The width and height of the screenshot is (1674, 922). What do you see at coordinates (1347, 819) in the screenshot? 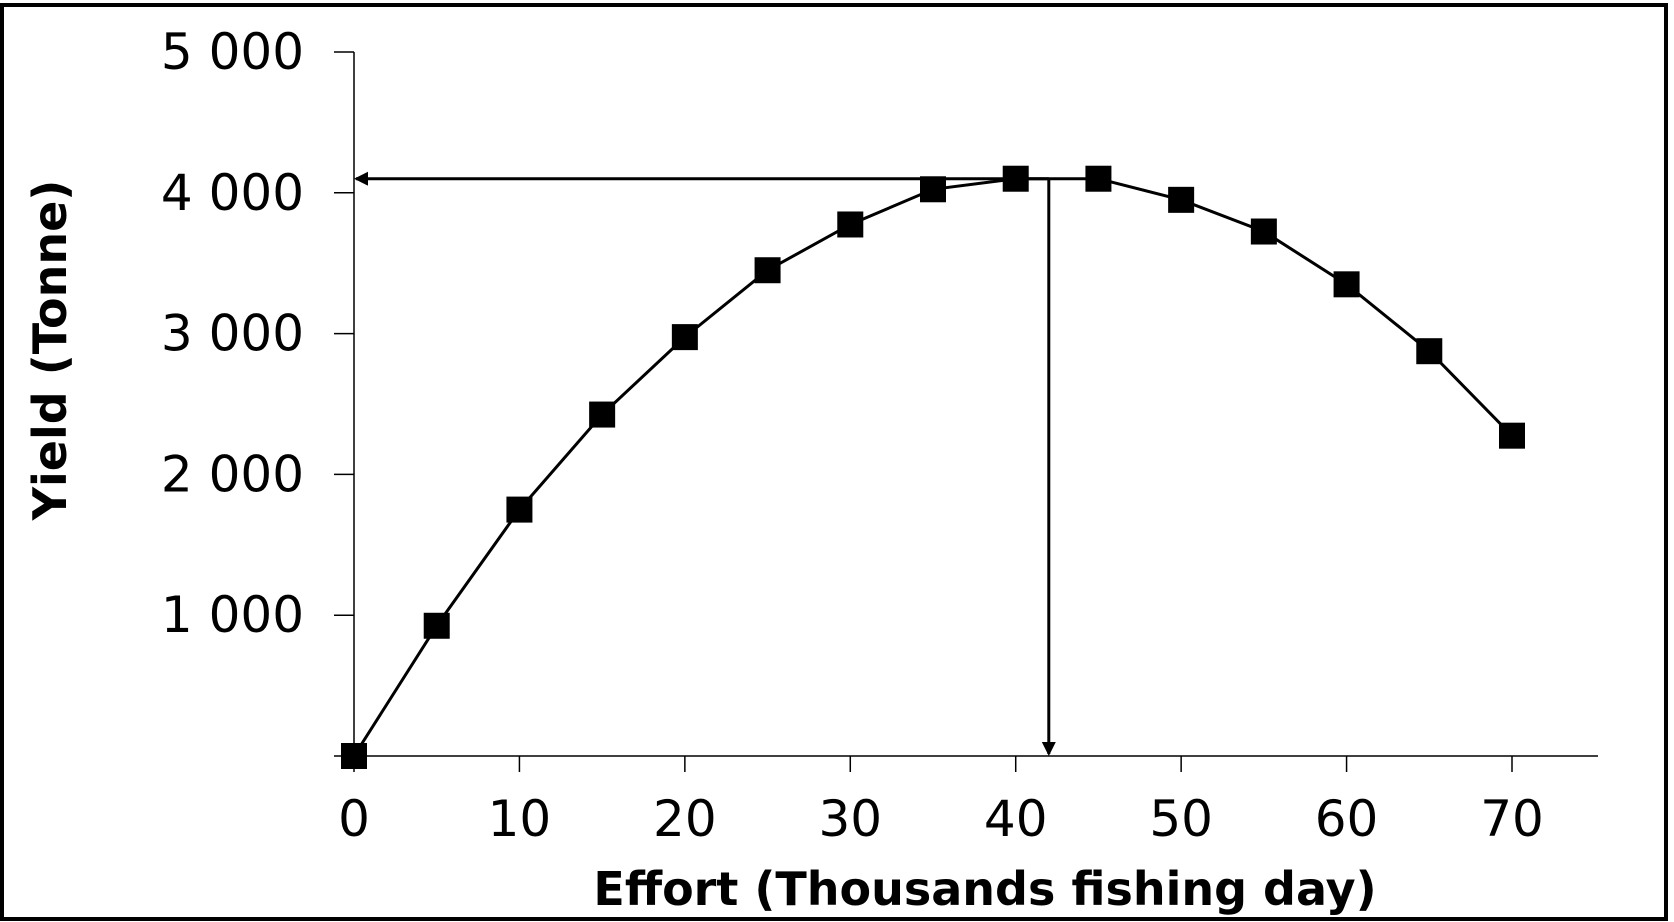
I see `x-tick-label: 60` at bounding box center [1347, 819].